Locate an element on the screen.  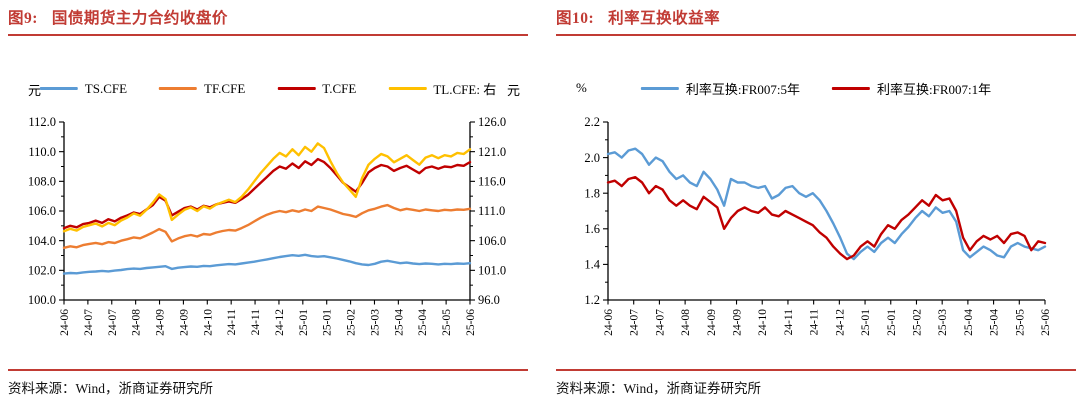
legend-item: 利率互换:FR007:1年 is located at coordinates (911, 88).